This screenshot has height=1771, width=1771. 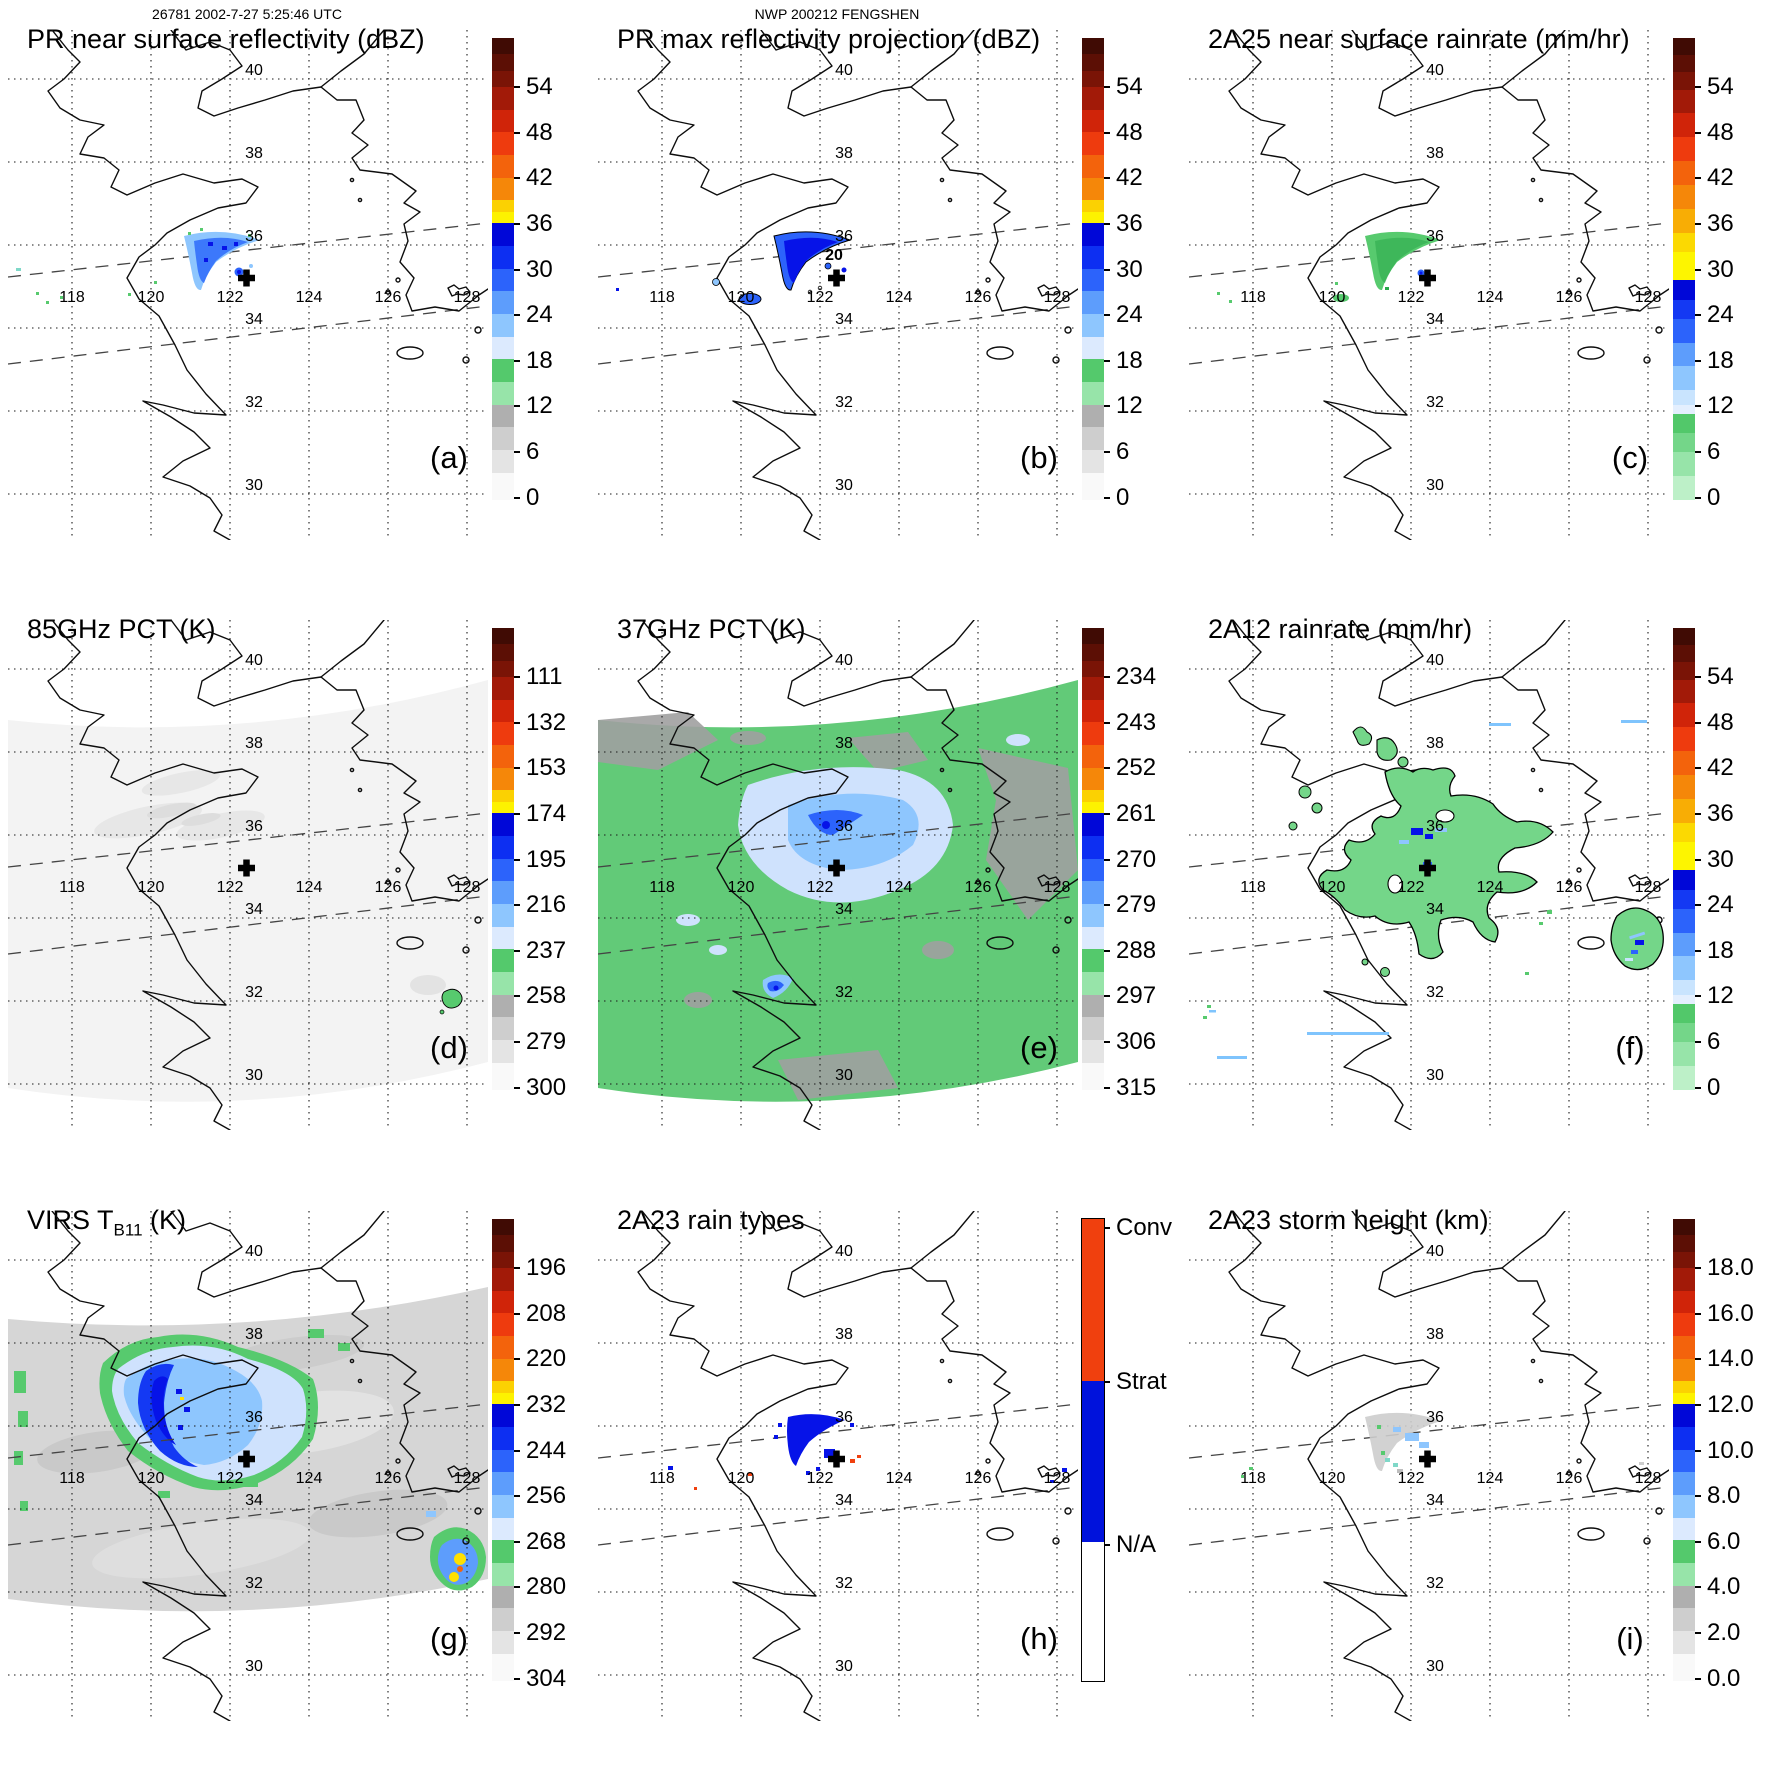 I want to click on lon-label: 128, so click(x=467, y=887).